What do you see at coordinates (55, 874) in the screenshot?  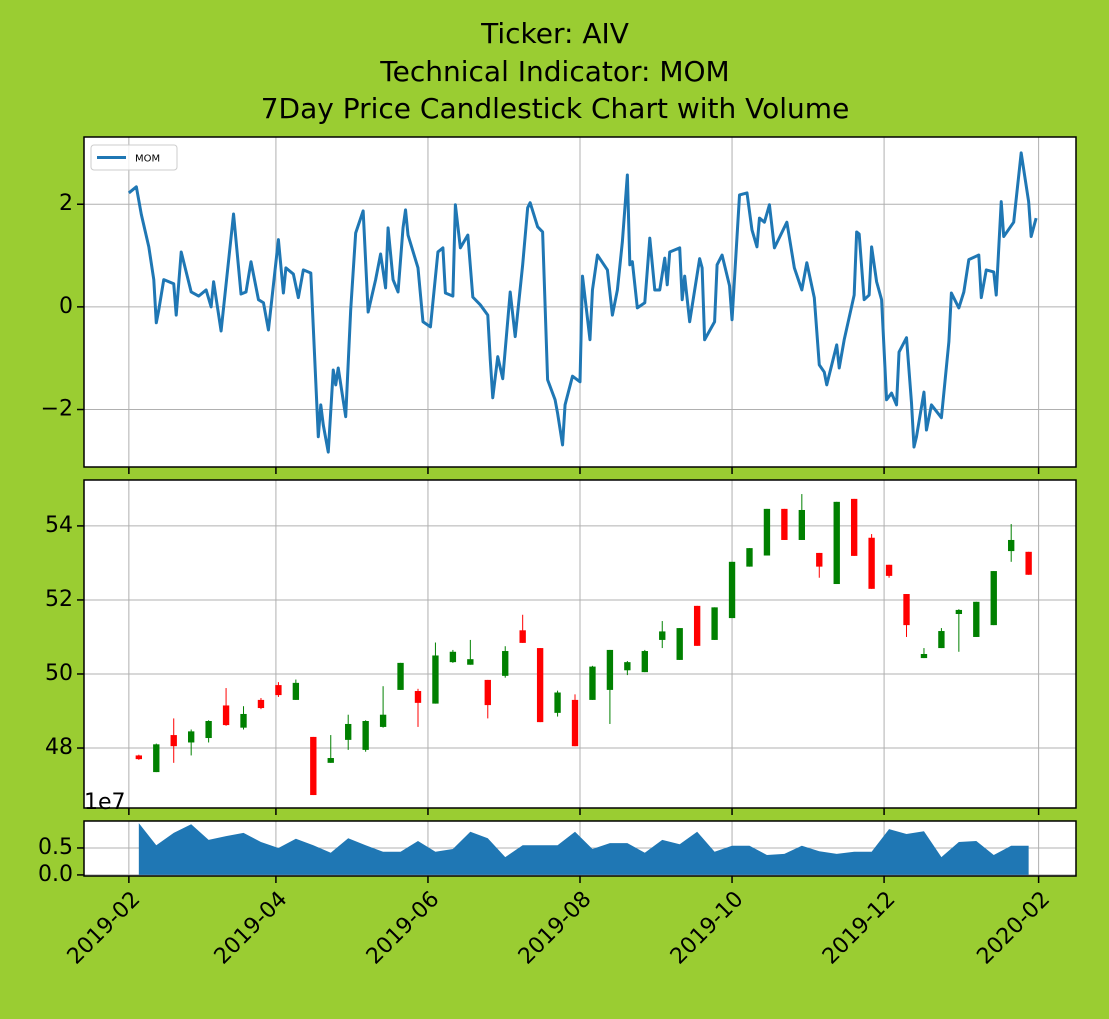 I see `y-tick-label: 0.0` at bounding box center [55, 874].